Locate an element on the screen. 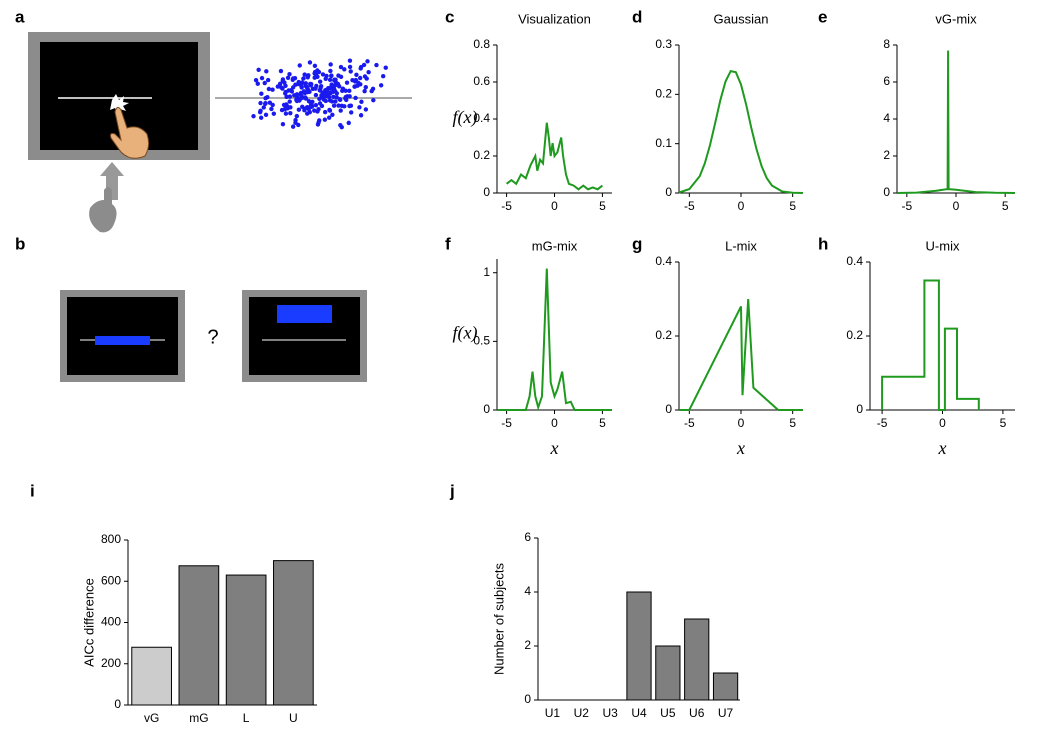 Image resolution: width=1050 pixels, height=736 pixels. chart-title: U-mix is located at coordinates (943, 245).